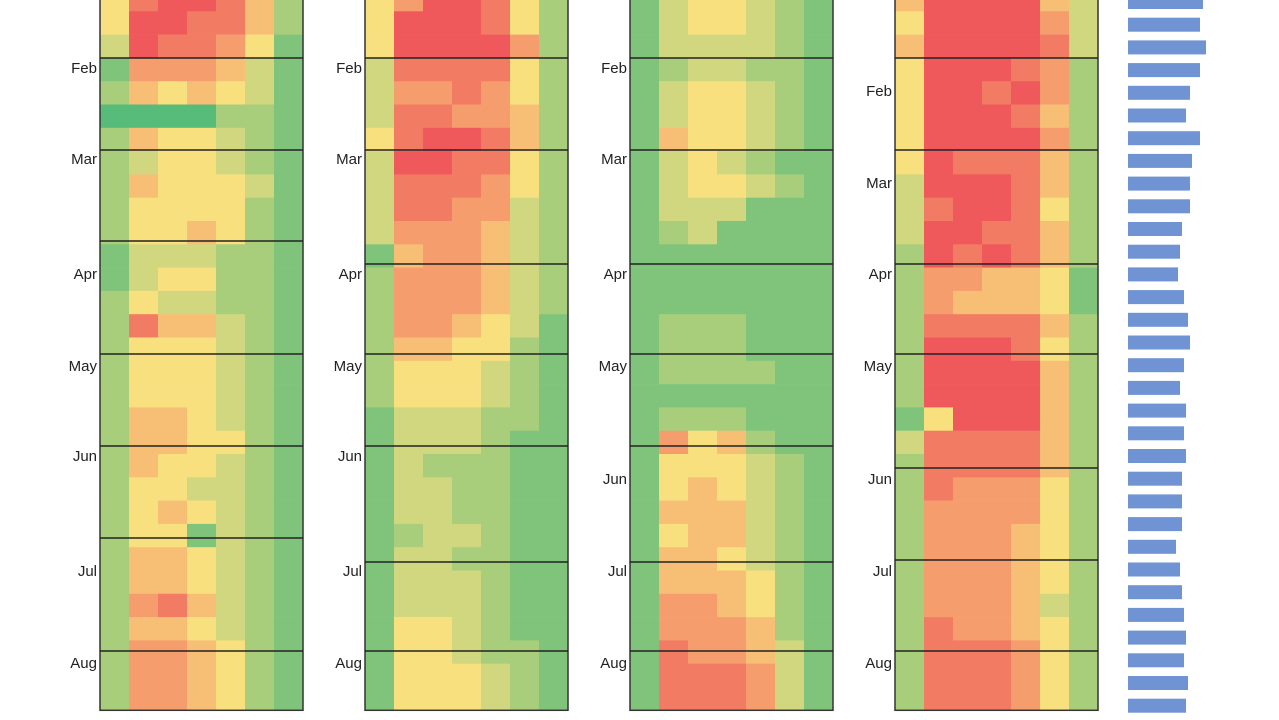 The image size is (1279, 720). I want to click on month-label: Mar, so click(349, 159).